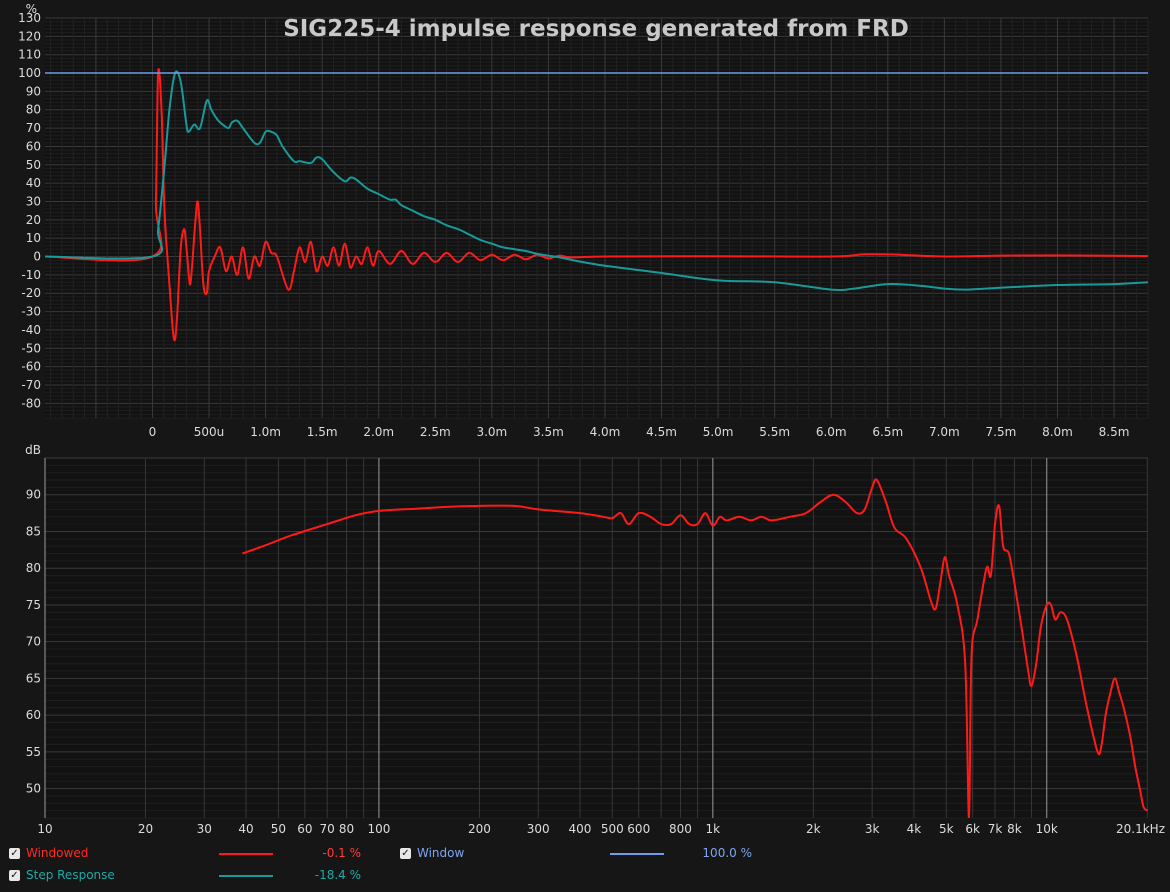  What do you see at coordinates (580, 829) in the screenshot?
I see `x-tick-label: 400` at bounding box center [580, 829].